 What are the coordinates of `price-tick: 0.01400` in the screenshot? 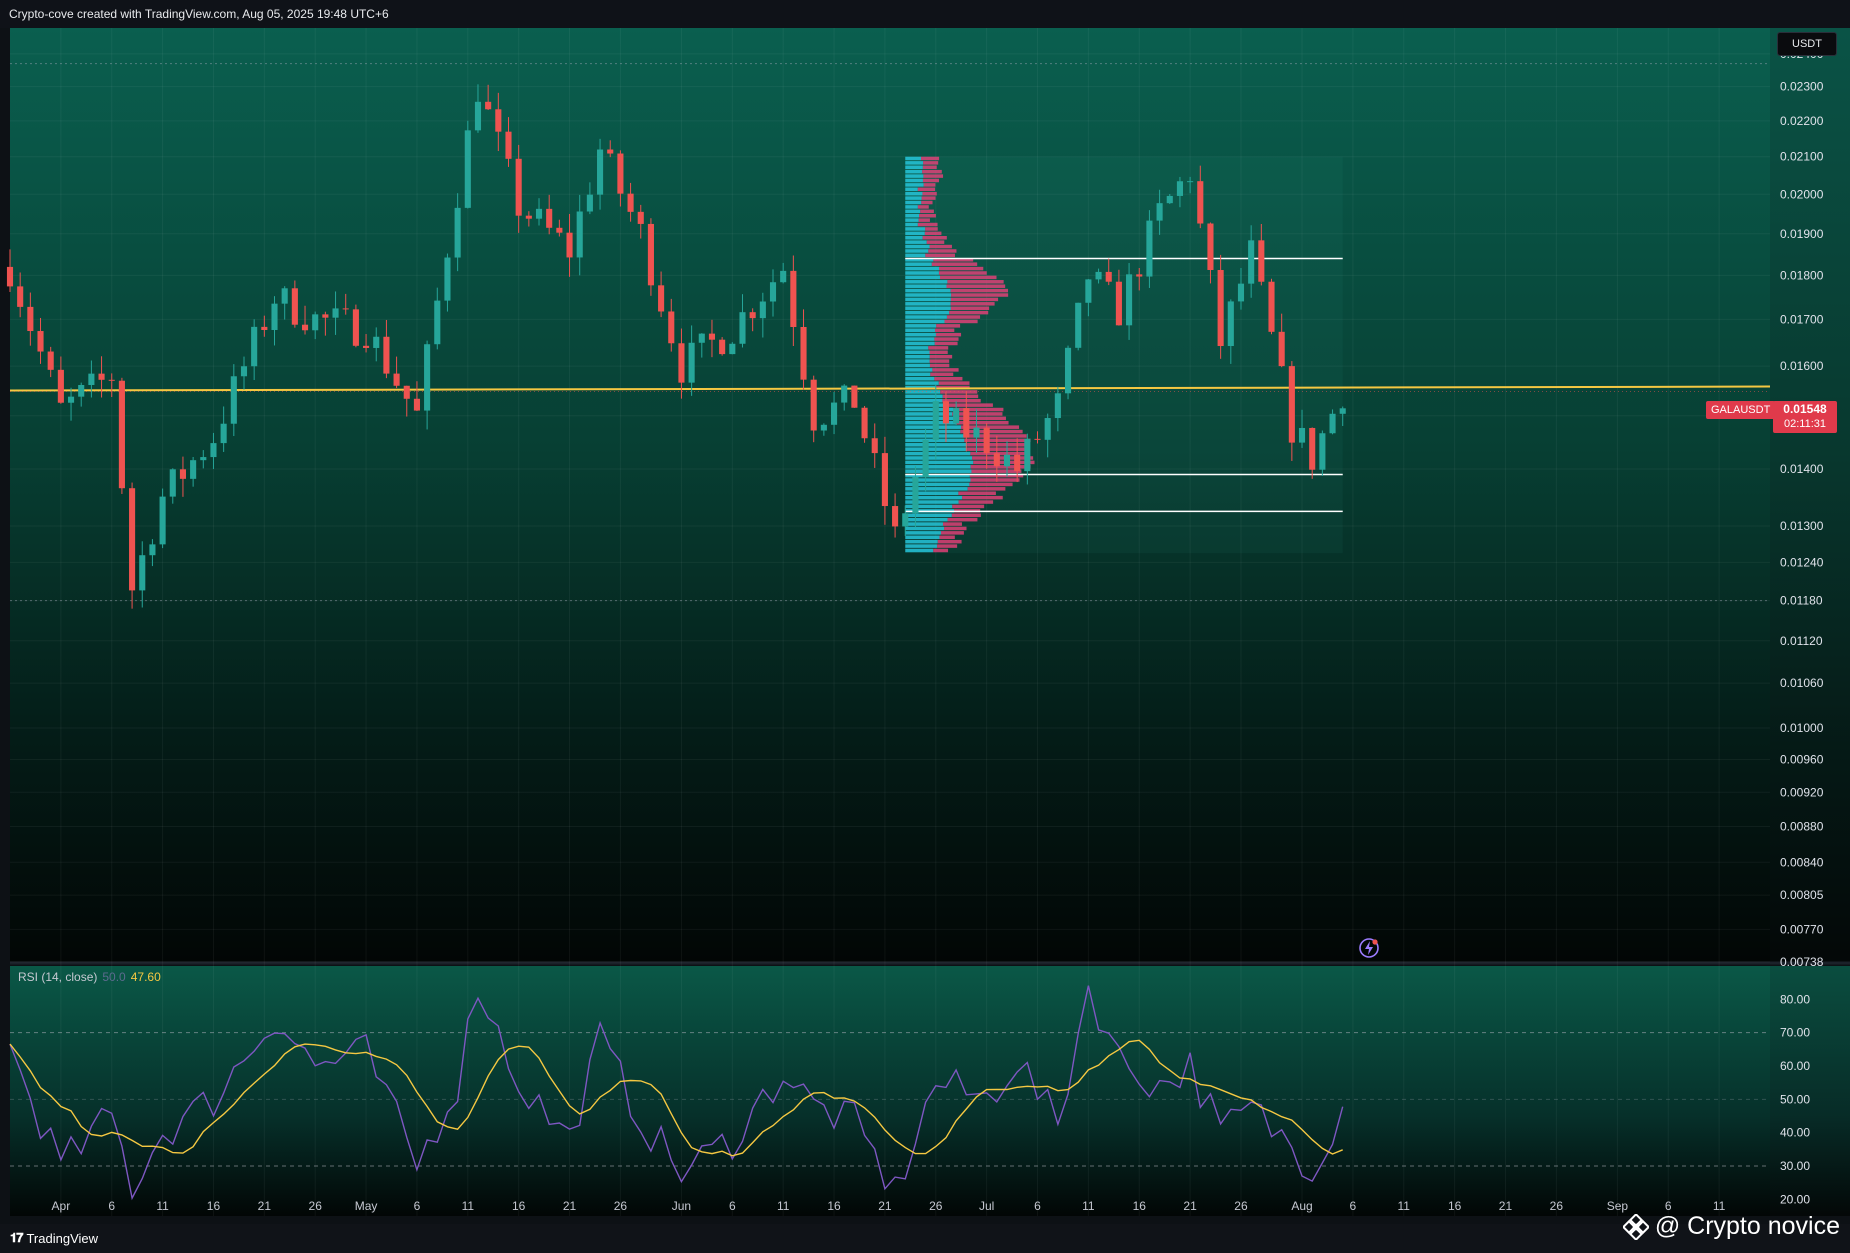 It's located at (1802, 469).